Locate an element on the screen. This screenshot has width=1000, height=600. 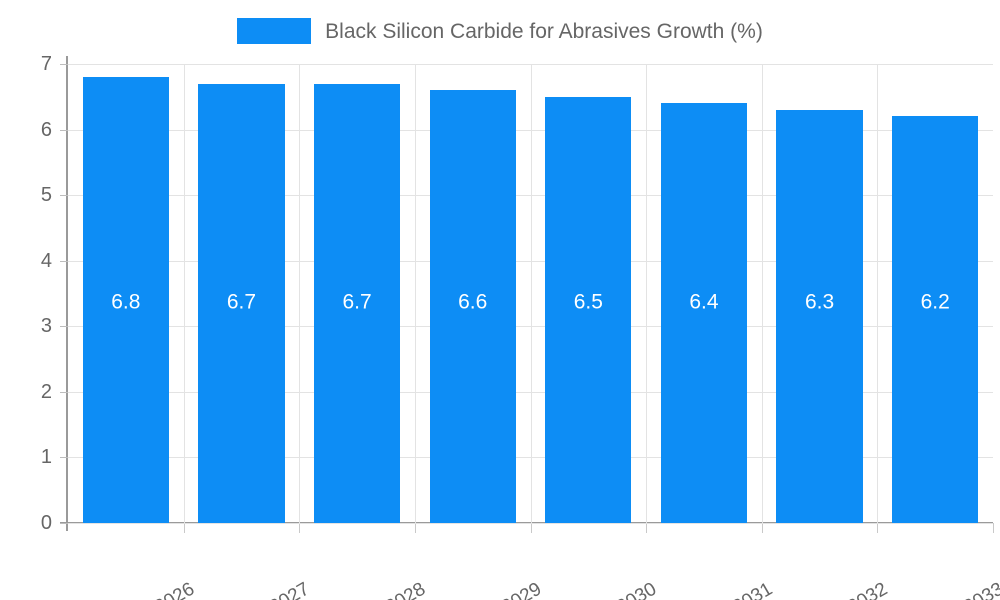
y-tick-label: 0 is located at coordinates (46, 523).